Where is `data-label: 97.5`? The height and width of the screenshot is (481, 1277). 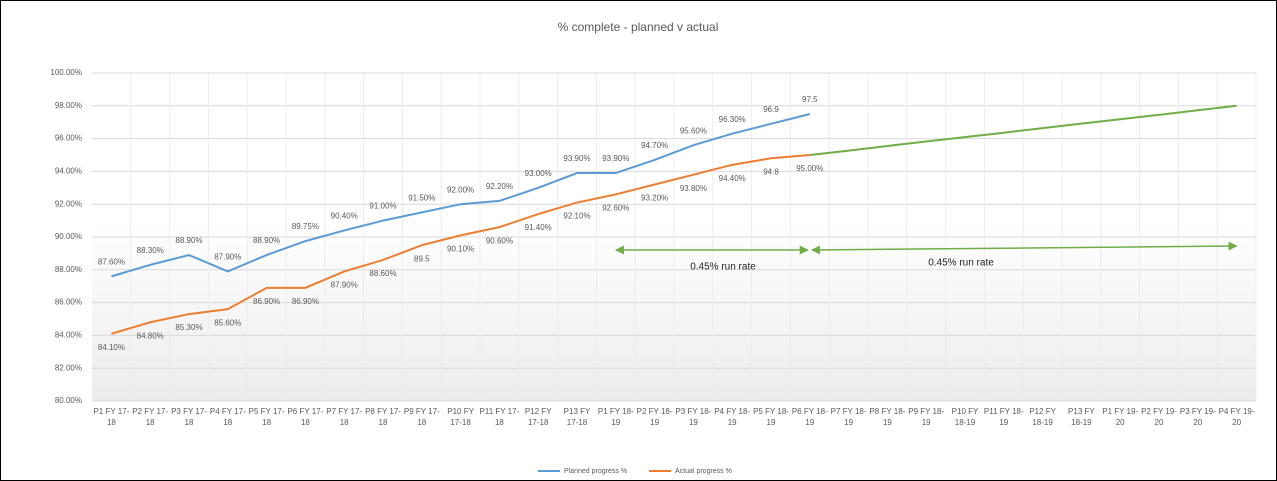 data-label: 97.5 is located at coordinates (810, 99).